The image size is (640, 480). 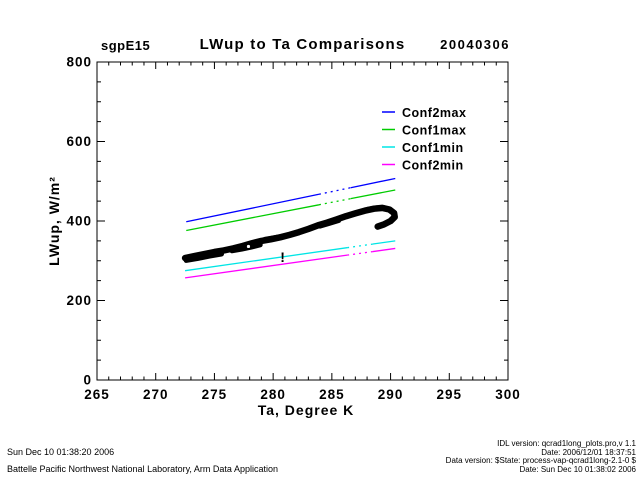 I want to click on outlier-flag-marker: !, so click(x=282, y=257).